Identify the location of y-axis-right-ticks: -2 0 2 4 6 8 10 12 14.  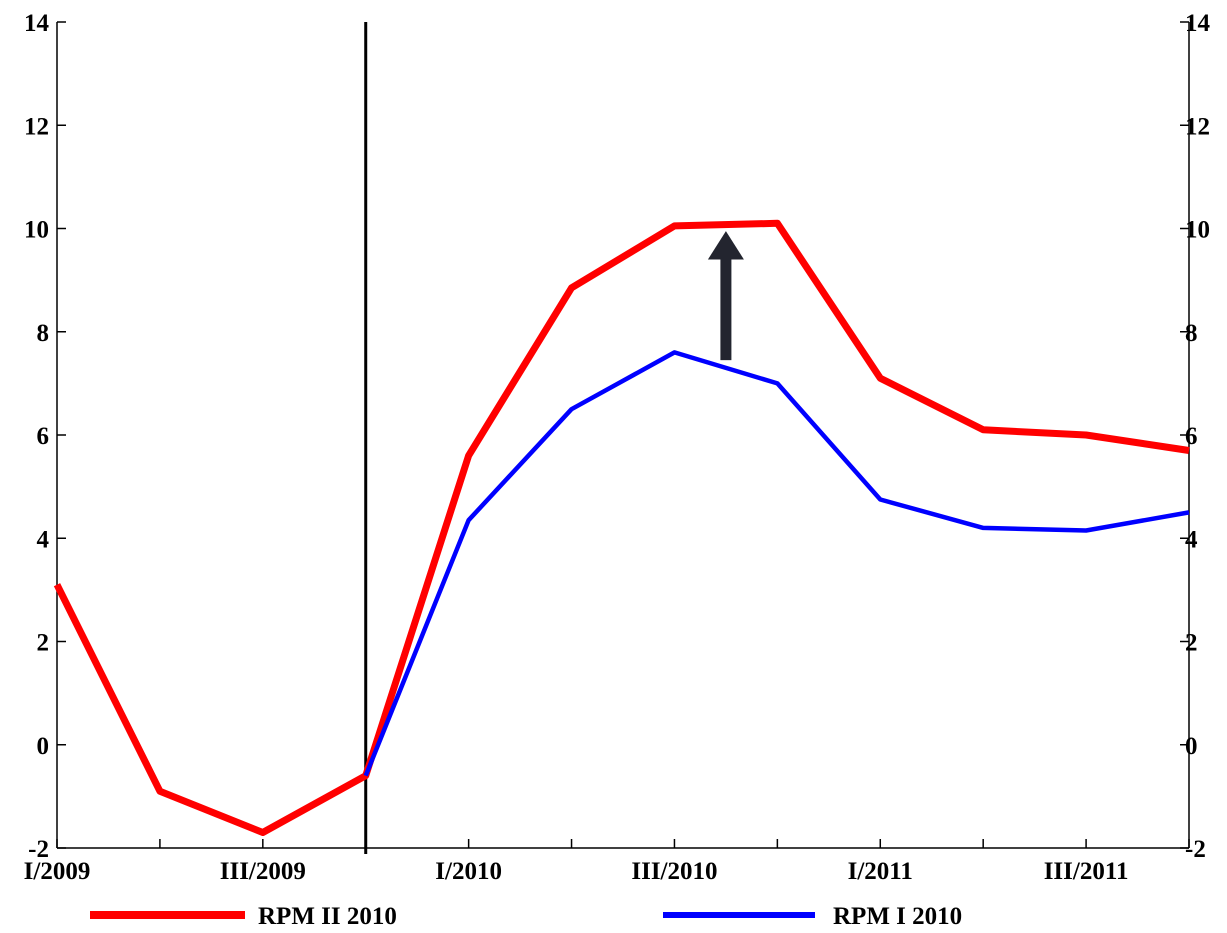
(1195, 436).